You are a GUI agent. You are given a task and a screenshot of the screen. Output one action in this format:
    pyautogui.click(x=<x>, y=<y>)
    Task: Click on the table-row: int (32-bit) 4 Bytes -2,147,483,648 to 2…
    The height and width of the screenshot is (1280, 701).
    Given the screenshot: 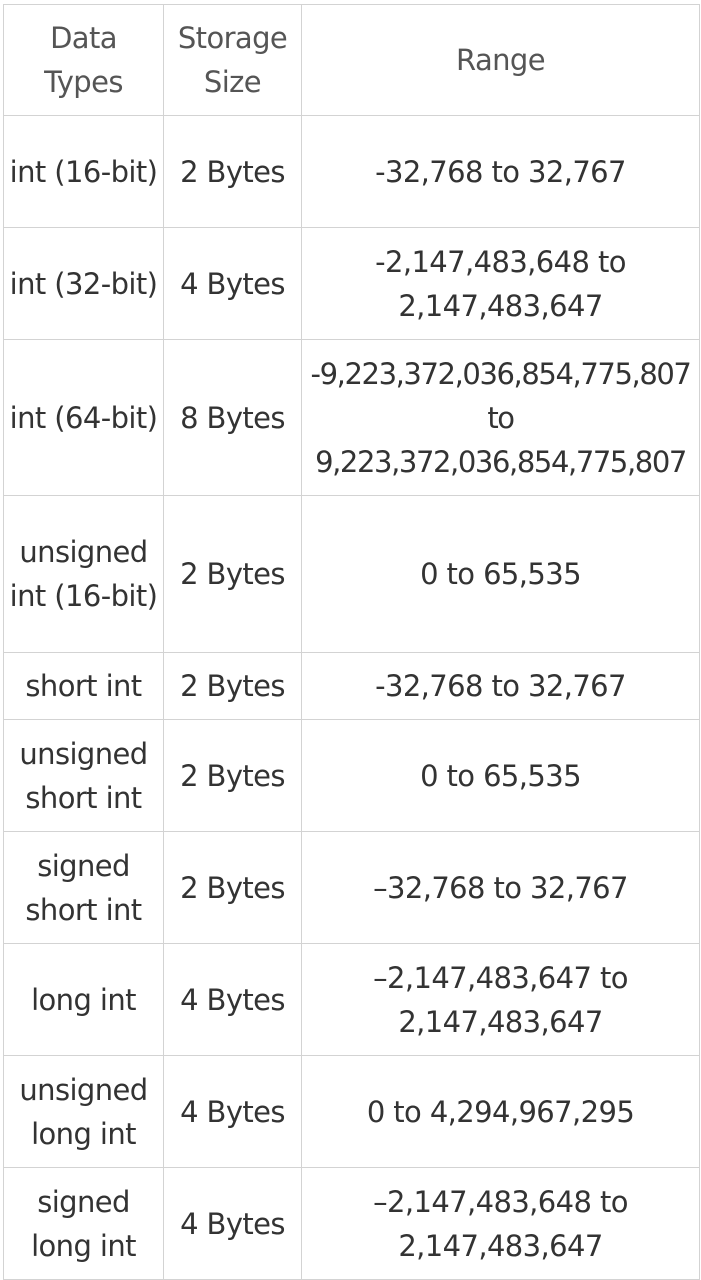 What is the action you would take?
    pyautogui.click(x=351, y=283)
    